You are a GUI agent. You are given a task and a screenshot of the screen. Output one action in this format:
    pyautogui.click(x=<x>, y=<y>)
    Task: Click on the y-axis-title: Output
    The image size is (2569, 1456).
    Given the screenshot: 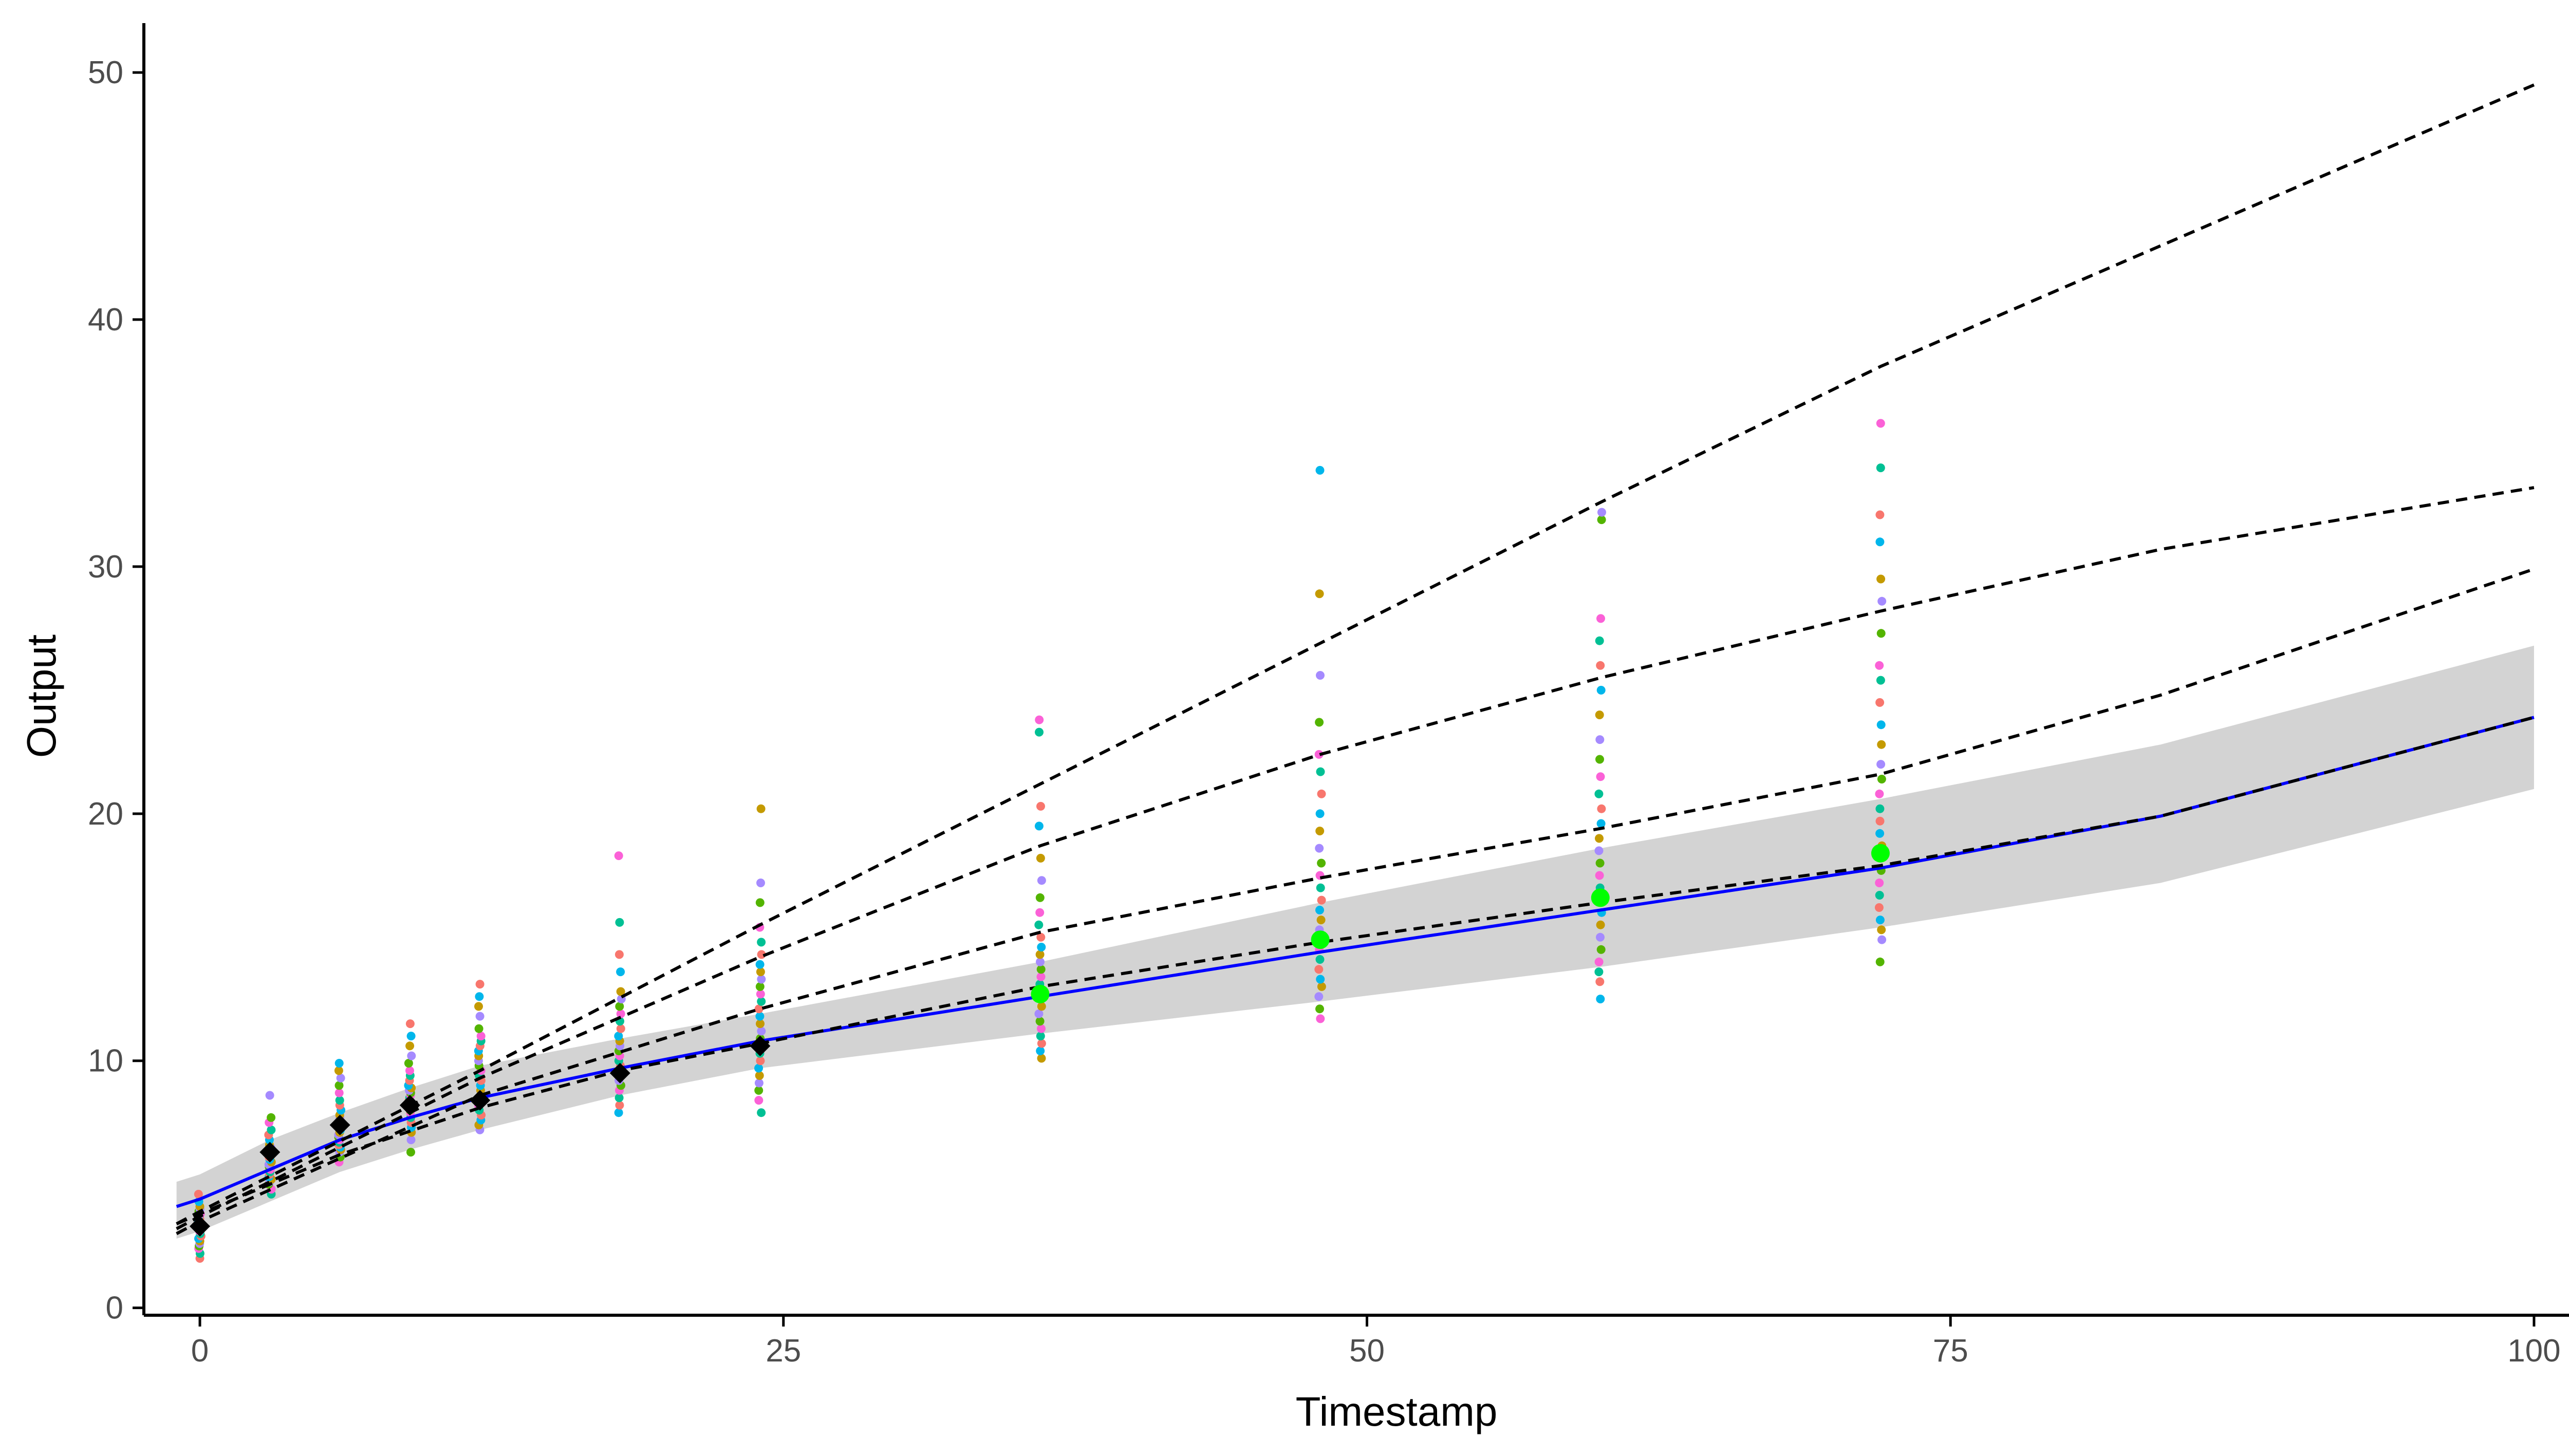 What is the action you would take?
    pyautogui.click(x=41, y=696)
    